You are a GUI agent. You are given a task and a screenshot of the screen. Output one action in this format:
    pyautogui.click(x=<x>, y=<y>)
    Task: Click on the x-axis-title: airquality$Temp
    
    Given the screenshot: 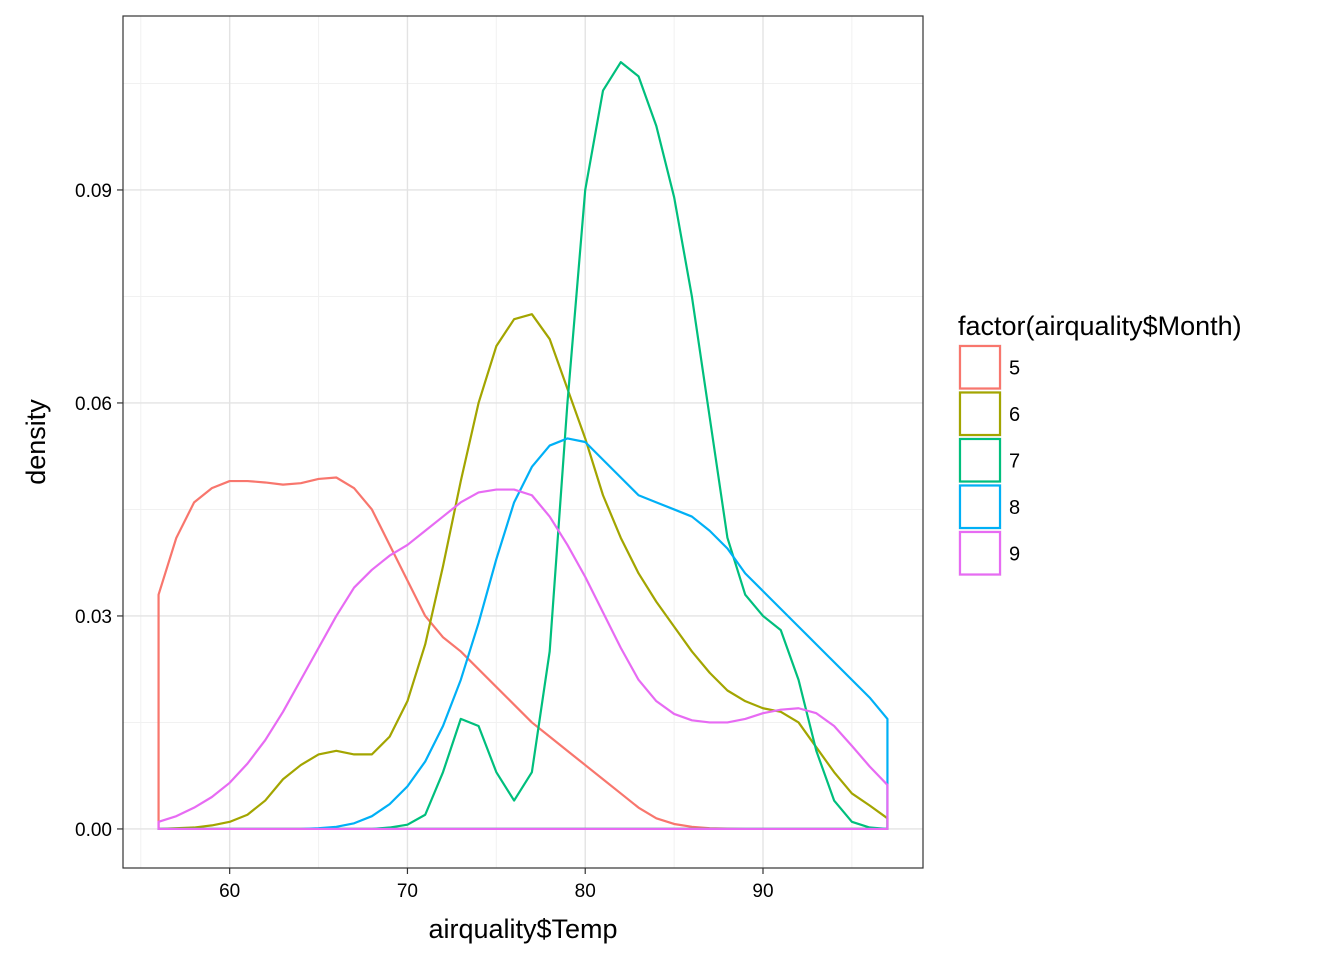 What is the action you would take?
    pyautogui.click(x=522, y=929)
    